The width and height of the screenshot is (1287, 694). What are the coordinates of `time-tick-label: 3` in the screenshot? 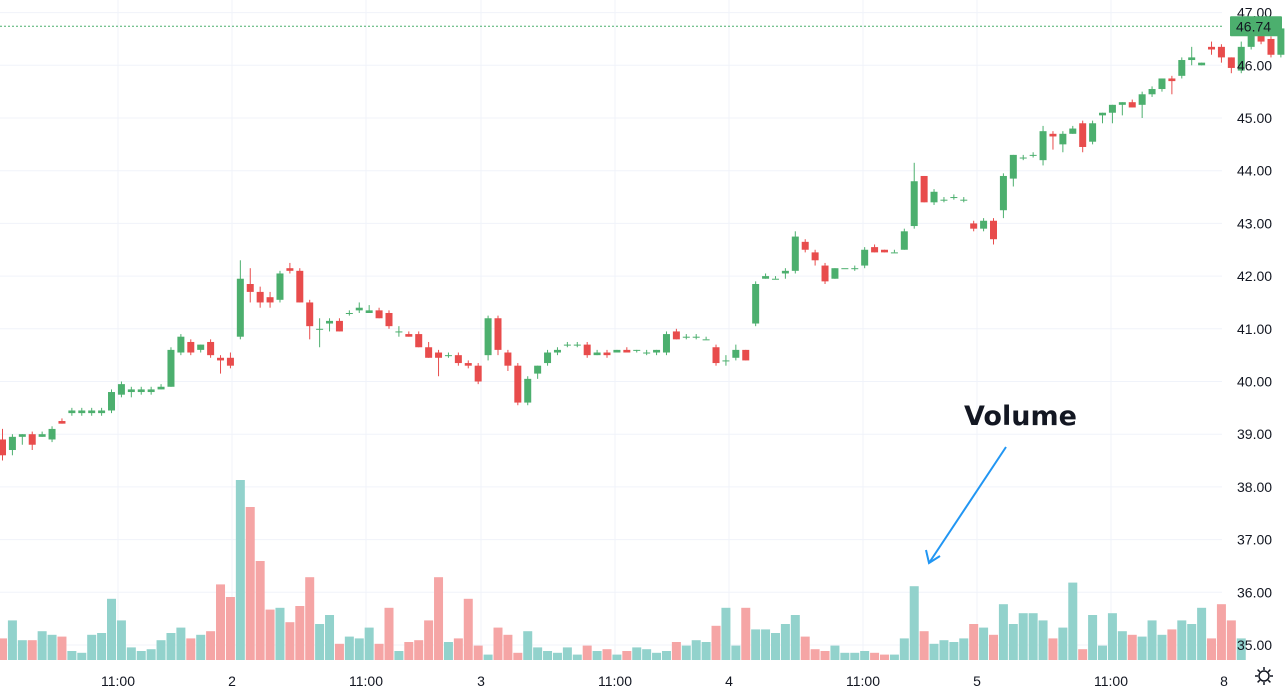 It's located at (481, 681).